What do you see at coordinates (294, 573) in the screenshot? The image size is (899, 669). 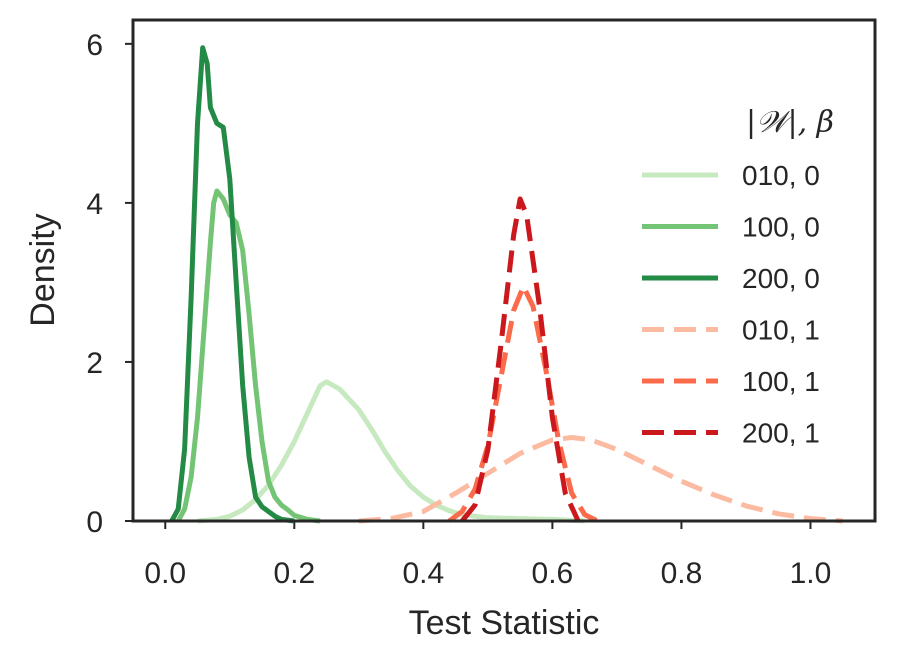 I see `x-tick-label: 0.2` at bounding box center [294, 573].